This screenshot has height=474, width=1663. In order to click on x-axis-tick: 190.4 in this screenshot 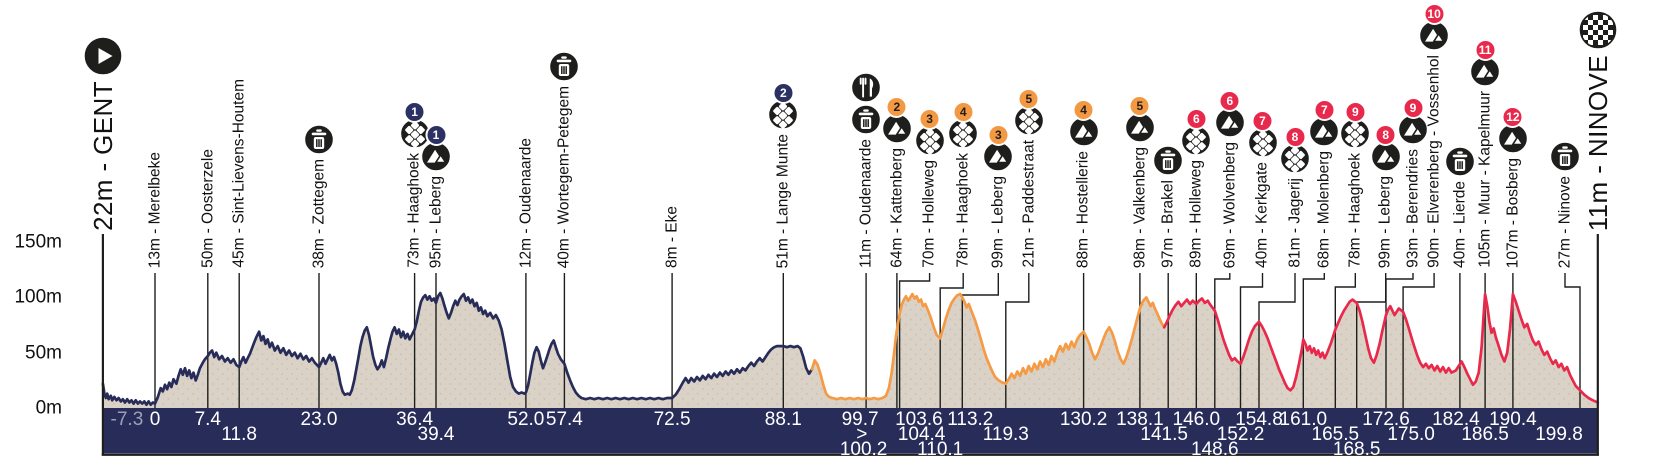, I will do `click(1513, 419)`.